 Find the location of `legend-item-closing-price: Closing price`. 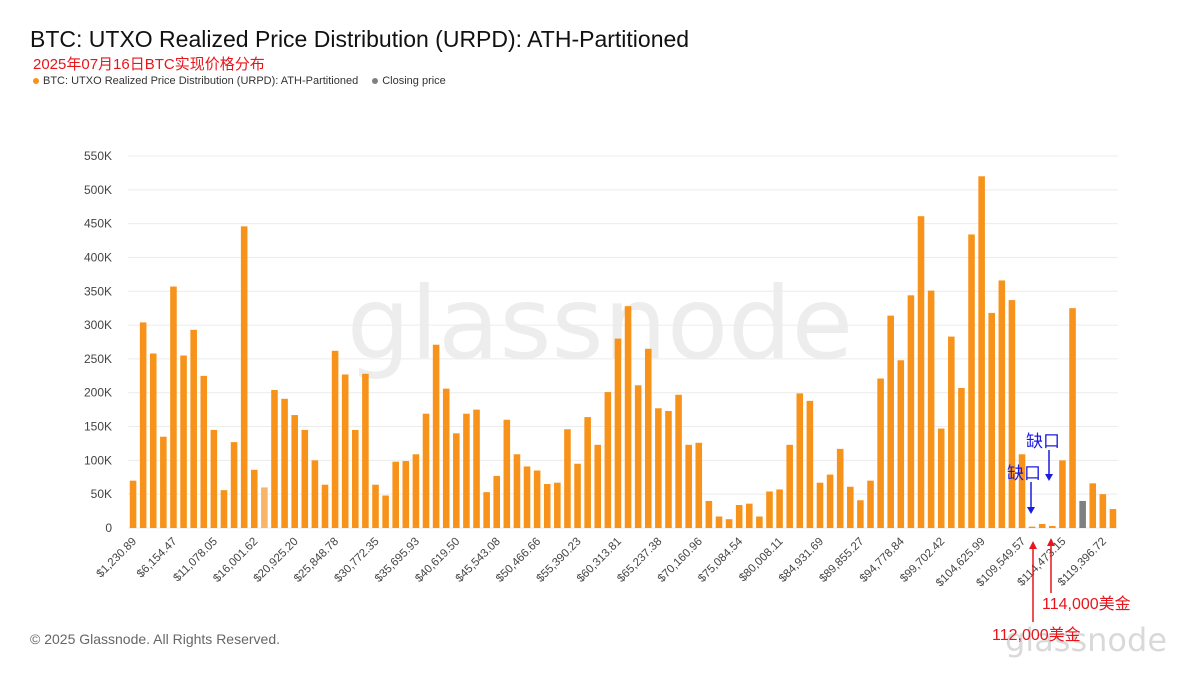

legend-item-closing-price: Closing price is located at coordinates (409, 81).